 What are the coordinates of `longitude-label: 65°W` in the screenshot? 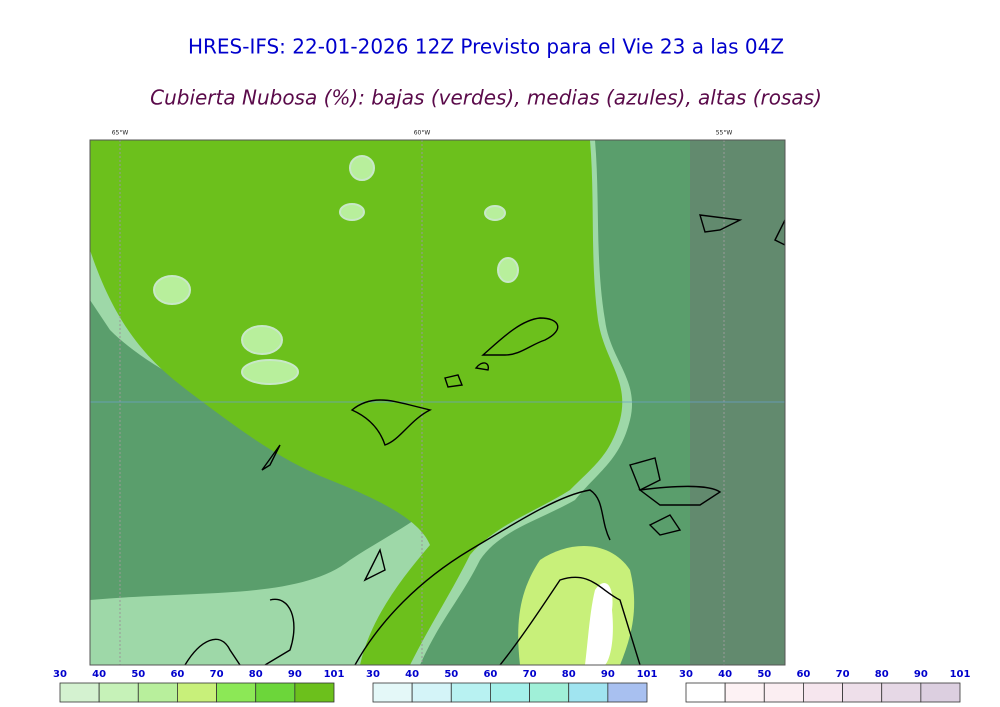 It's located at (120, 133).